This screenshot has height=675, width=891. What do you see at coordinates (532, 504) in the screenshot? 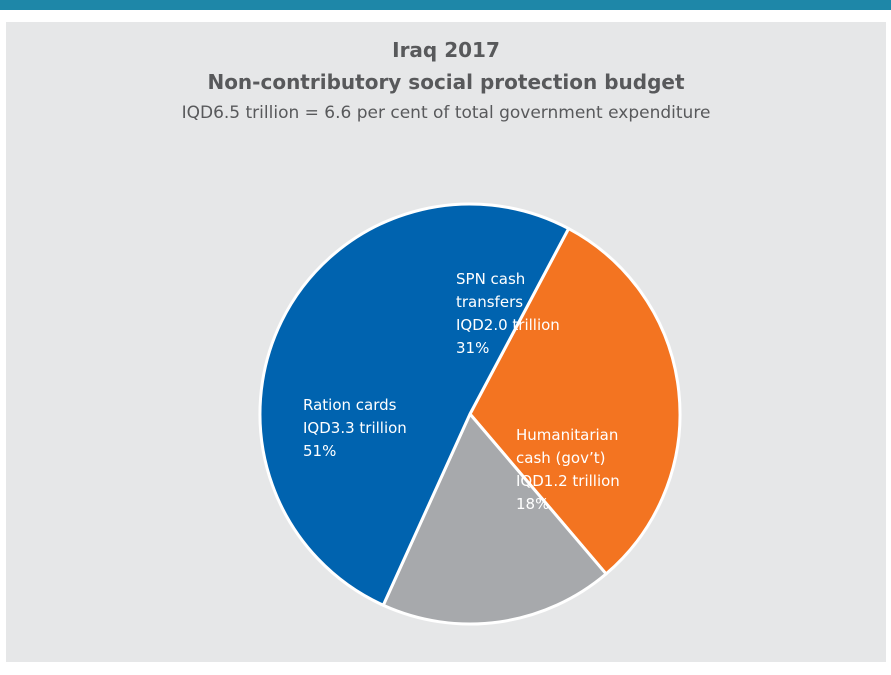
I see `slice-label-line: 18%` at bounding box center [532, 504].